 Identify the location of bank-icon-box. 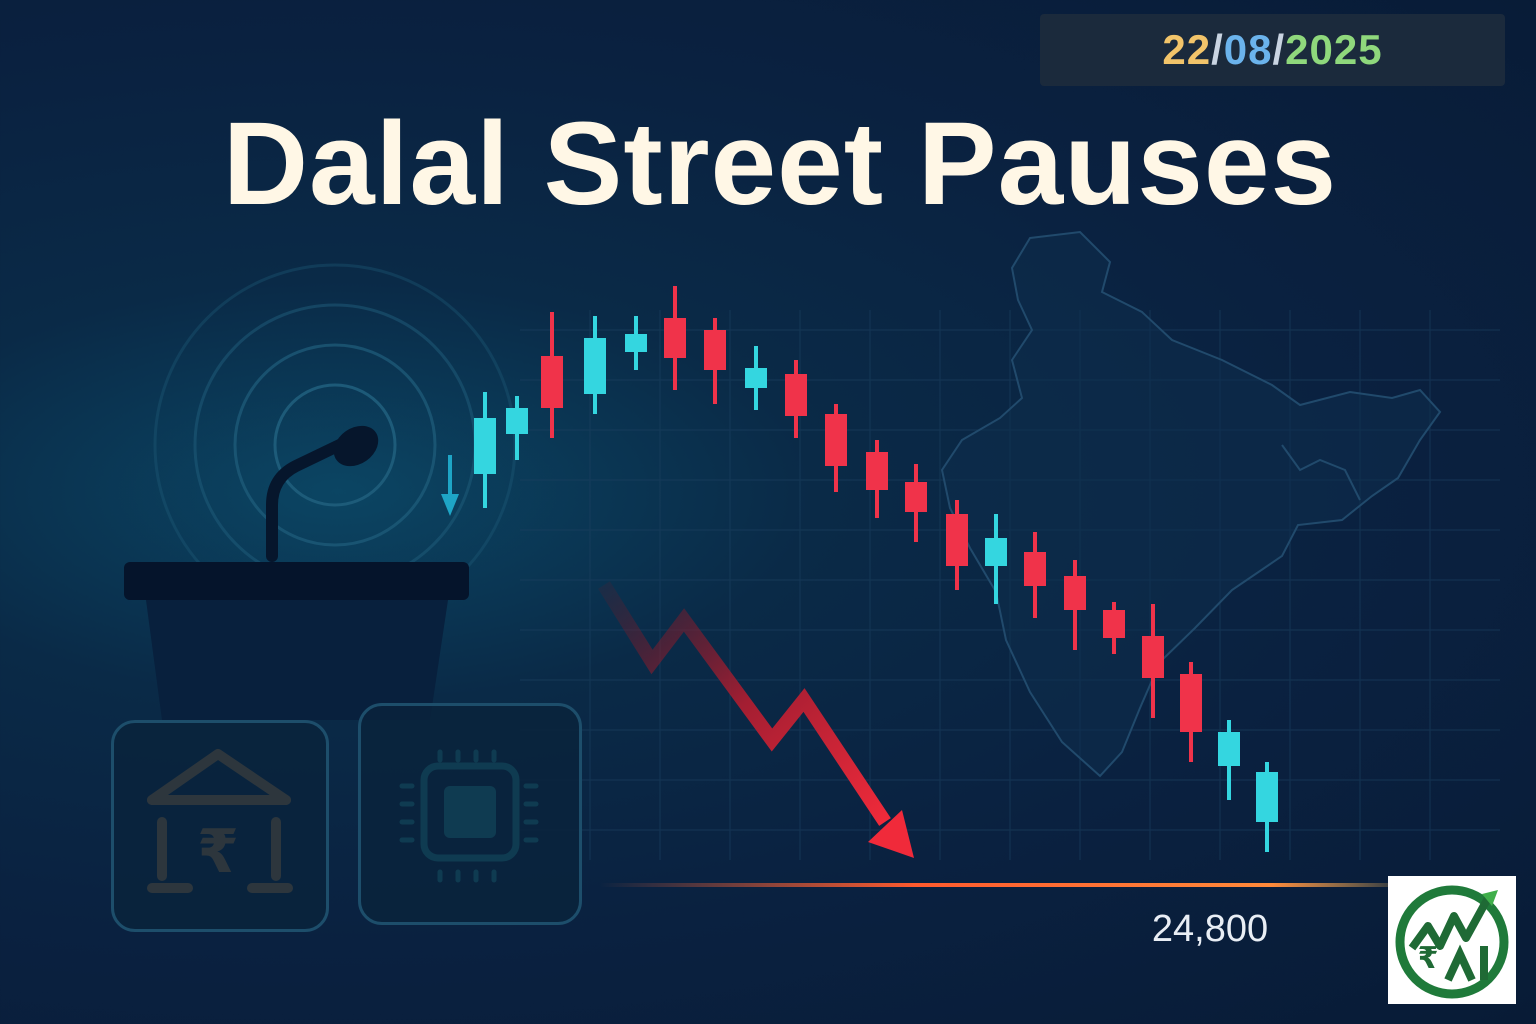
(220, 826).